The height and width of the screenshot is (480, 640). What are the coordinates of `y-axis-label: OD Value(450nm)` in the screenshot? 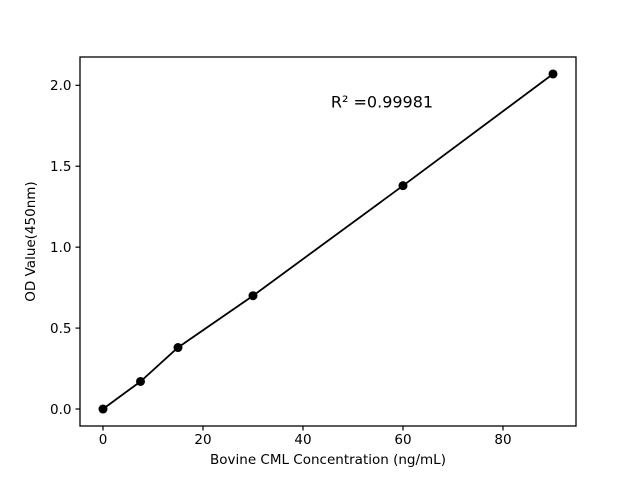 It's located at (31, 241).